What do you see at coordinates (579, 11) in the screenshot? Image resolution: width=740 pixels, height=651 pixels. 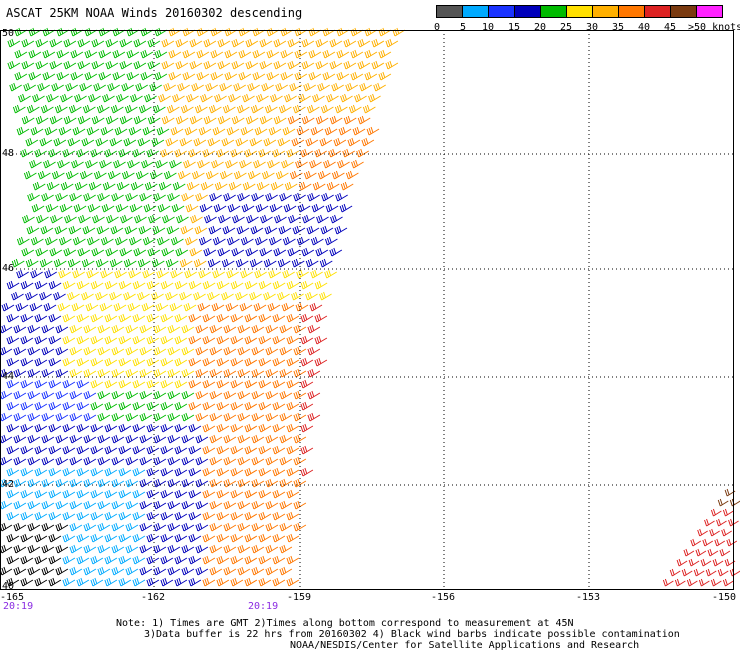 I see `legend-swatch` at bounding box center [579, 11].